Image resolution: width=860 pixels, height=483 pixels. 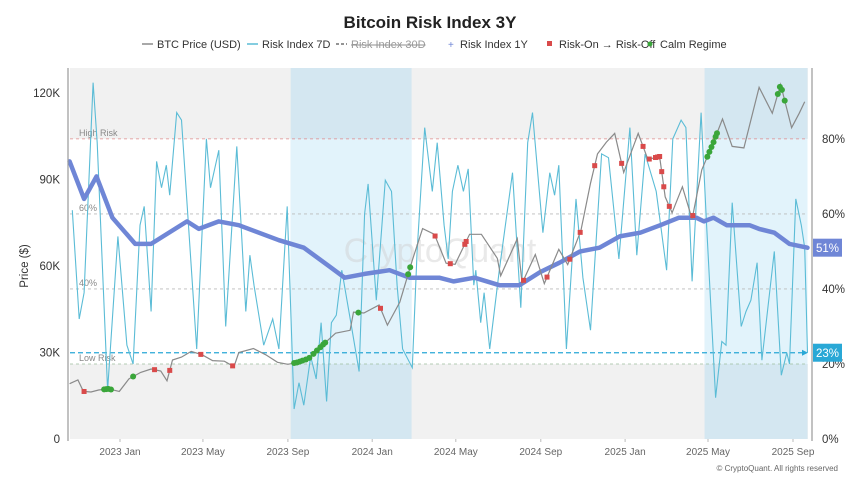 What do you see at coordinates (833, 290) in the screenshot?
I see `y-right-tick: 40%` at bounding box center [833, 290].